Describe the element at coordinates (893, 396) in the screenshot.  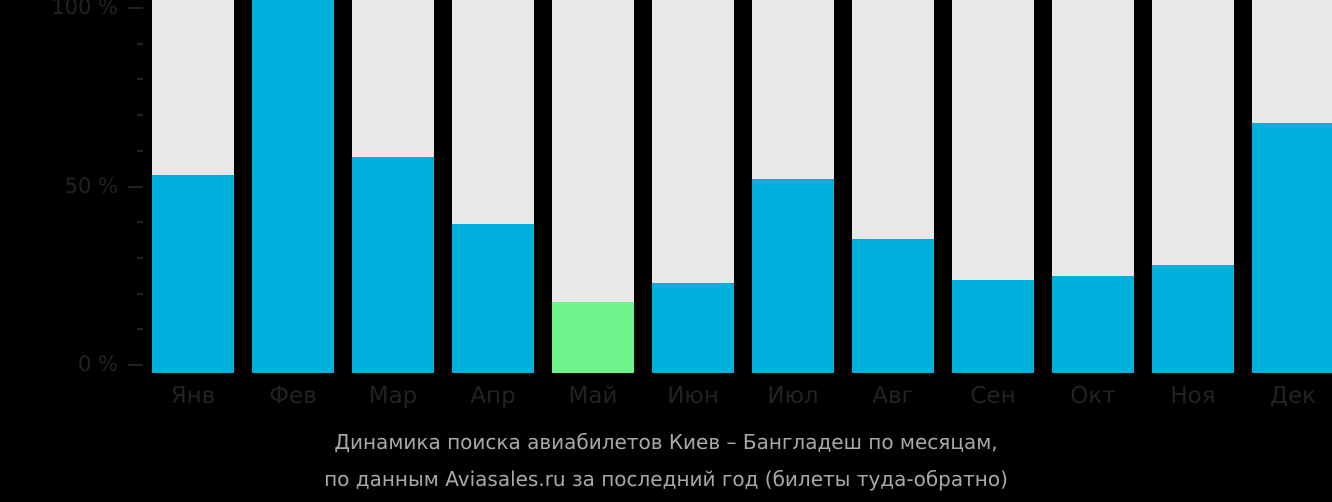
I see `x-tick-label: Авг` at that location.